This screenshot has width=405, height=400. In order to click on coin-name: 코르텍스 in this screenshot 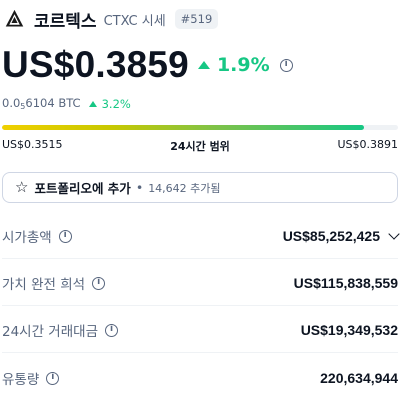, I will do `click(65, 21)`.